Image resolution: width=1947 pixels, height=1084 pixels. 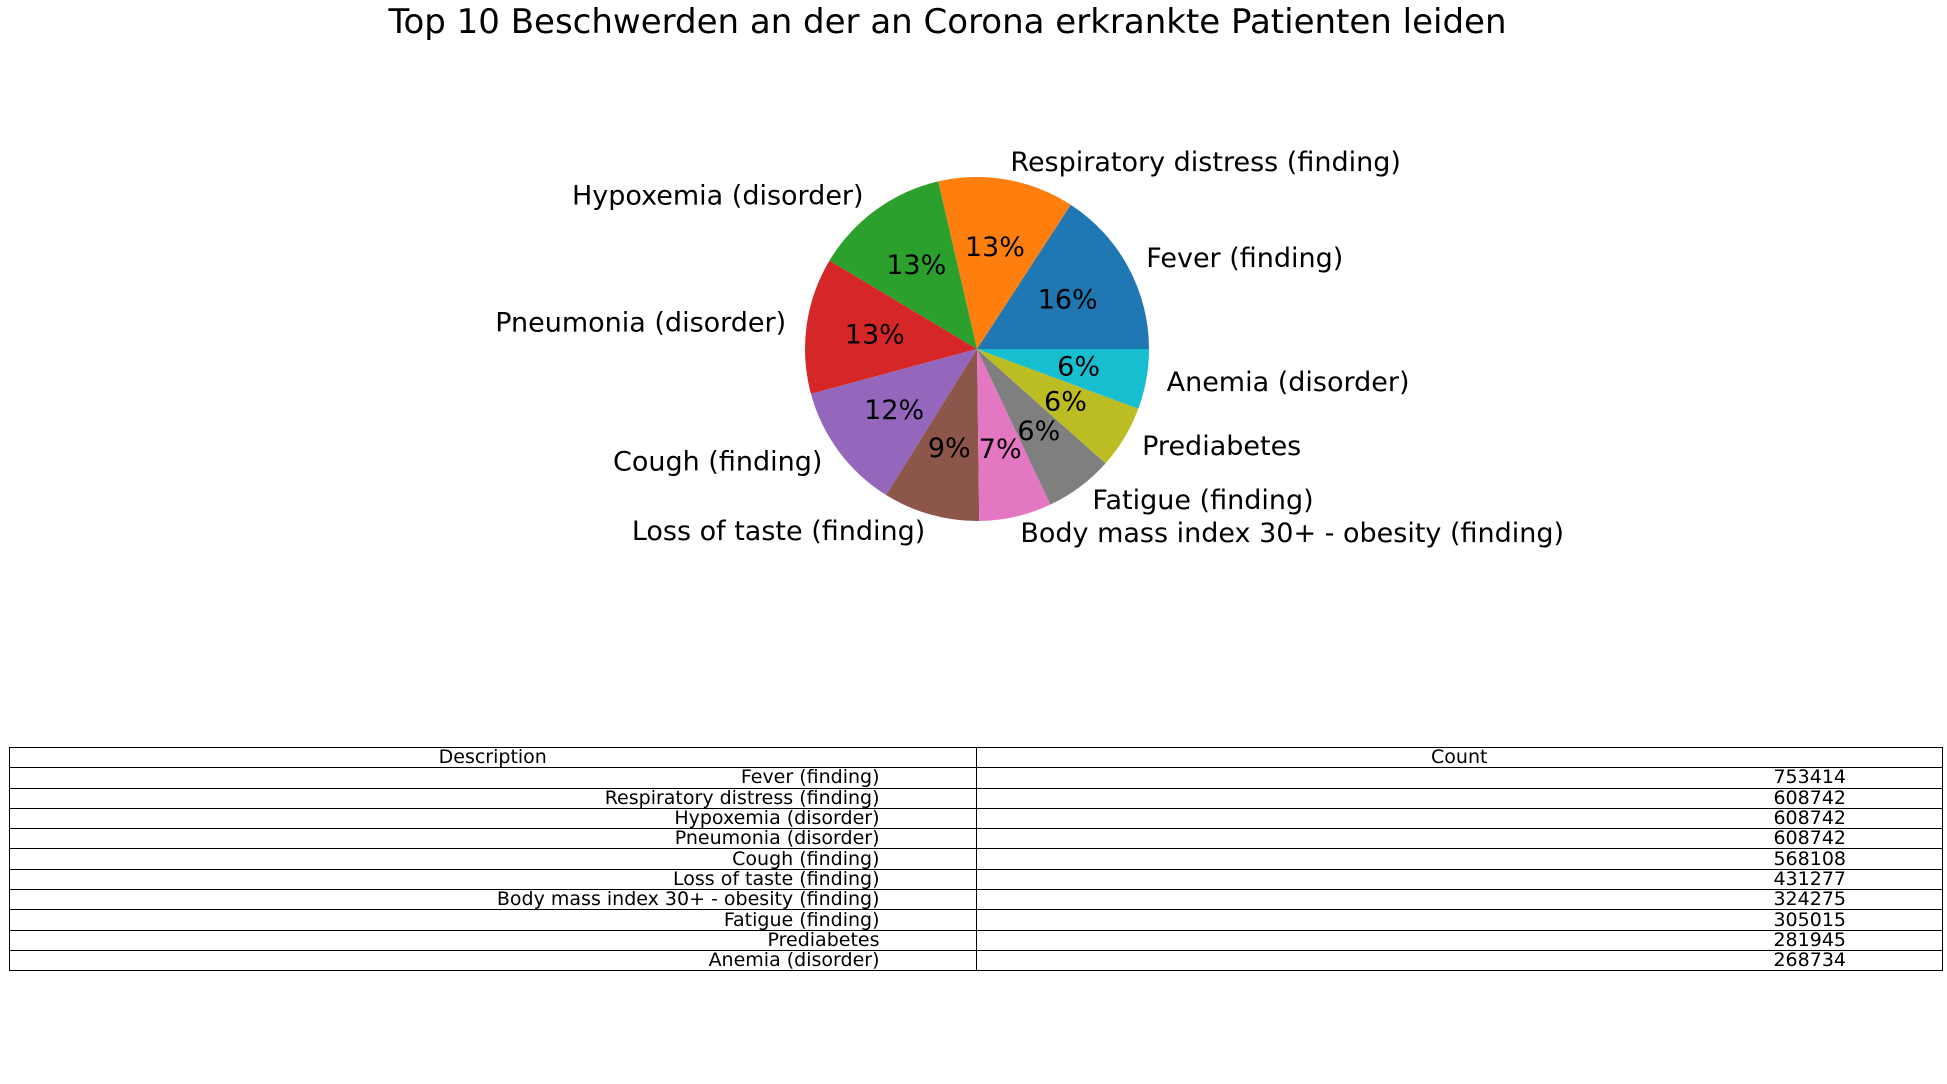 I want to click on pie-percent-label: 7%, so click(x=1000, y=449).